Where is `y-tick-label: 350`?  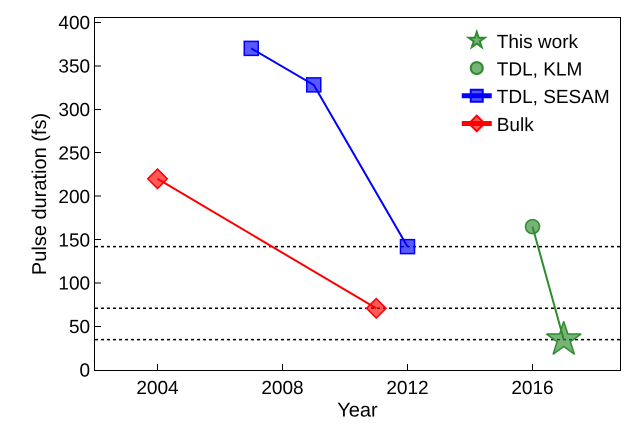
y-tick-label: 350 is located at coordinates (74, 67).